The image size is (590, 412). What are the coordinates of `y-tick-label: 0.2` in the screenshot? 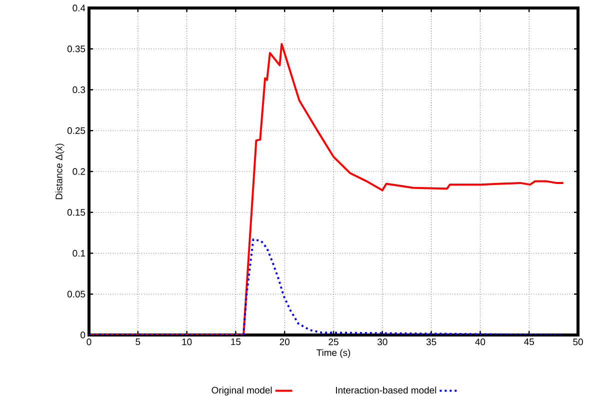 It's located at (79, 171).